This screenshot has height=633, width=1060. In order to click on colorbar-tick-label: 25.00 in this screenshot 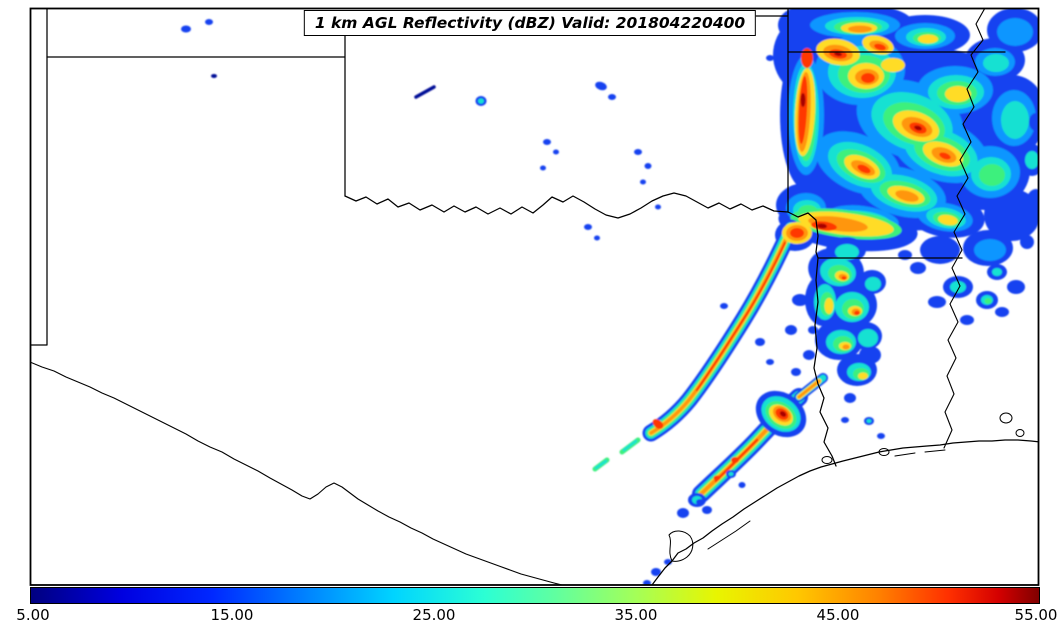, I will do `click(434, 615)`.